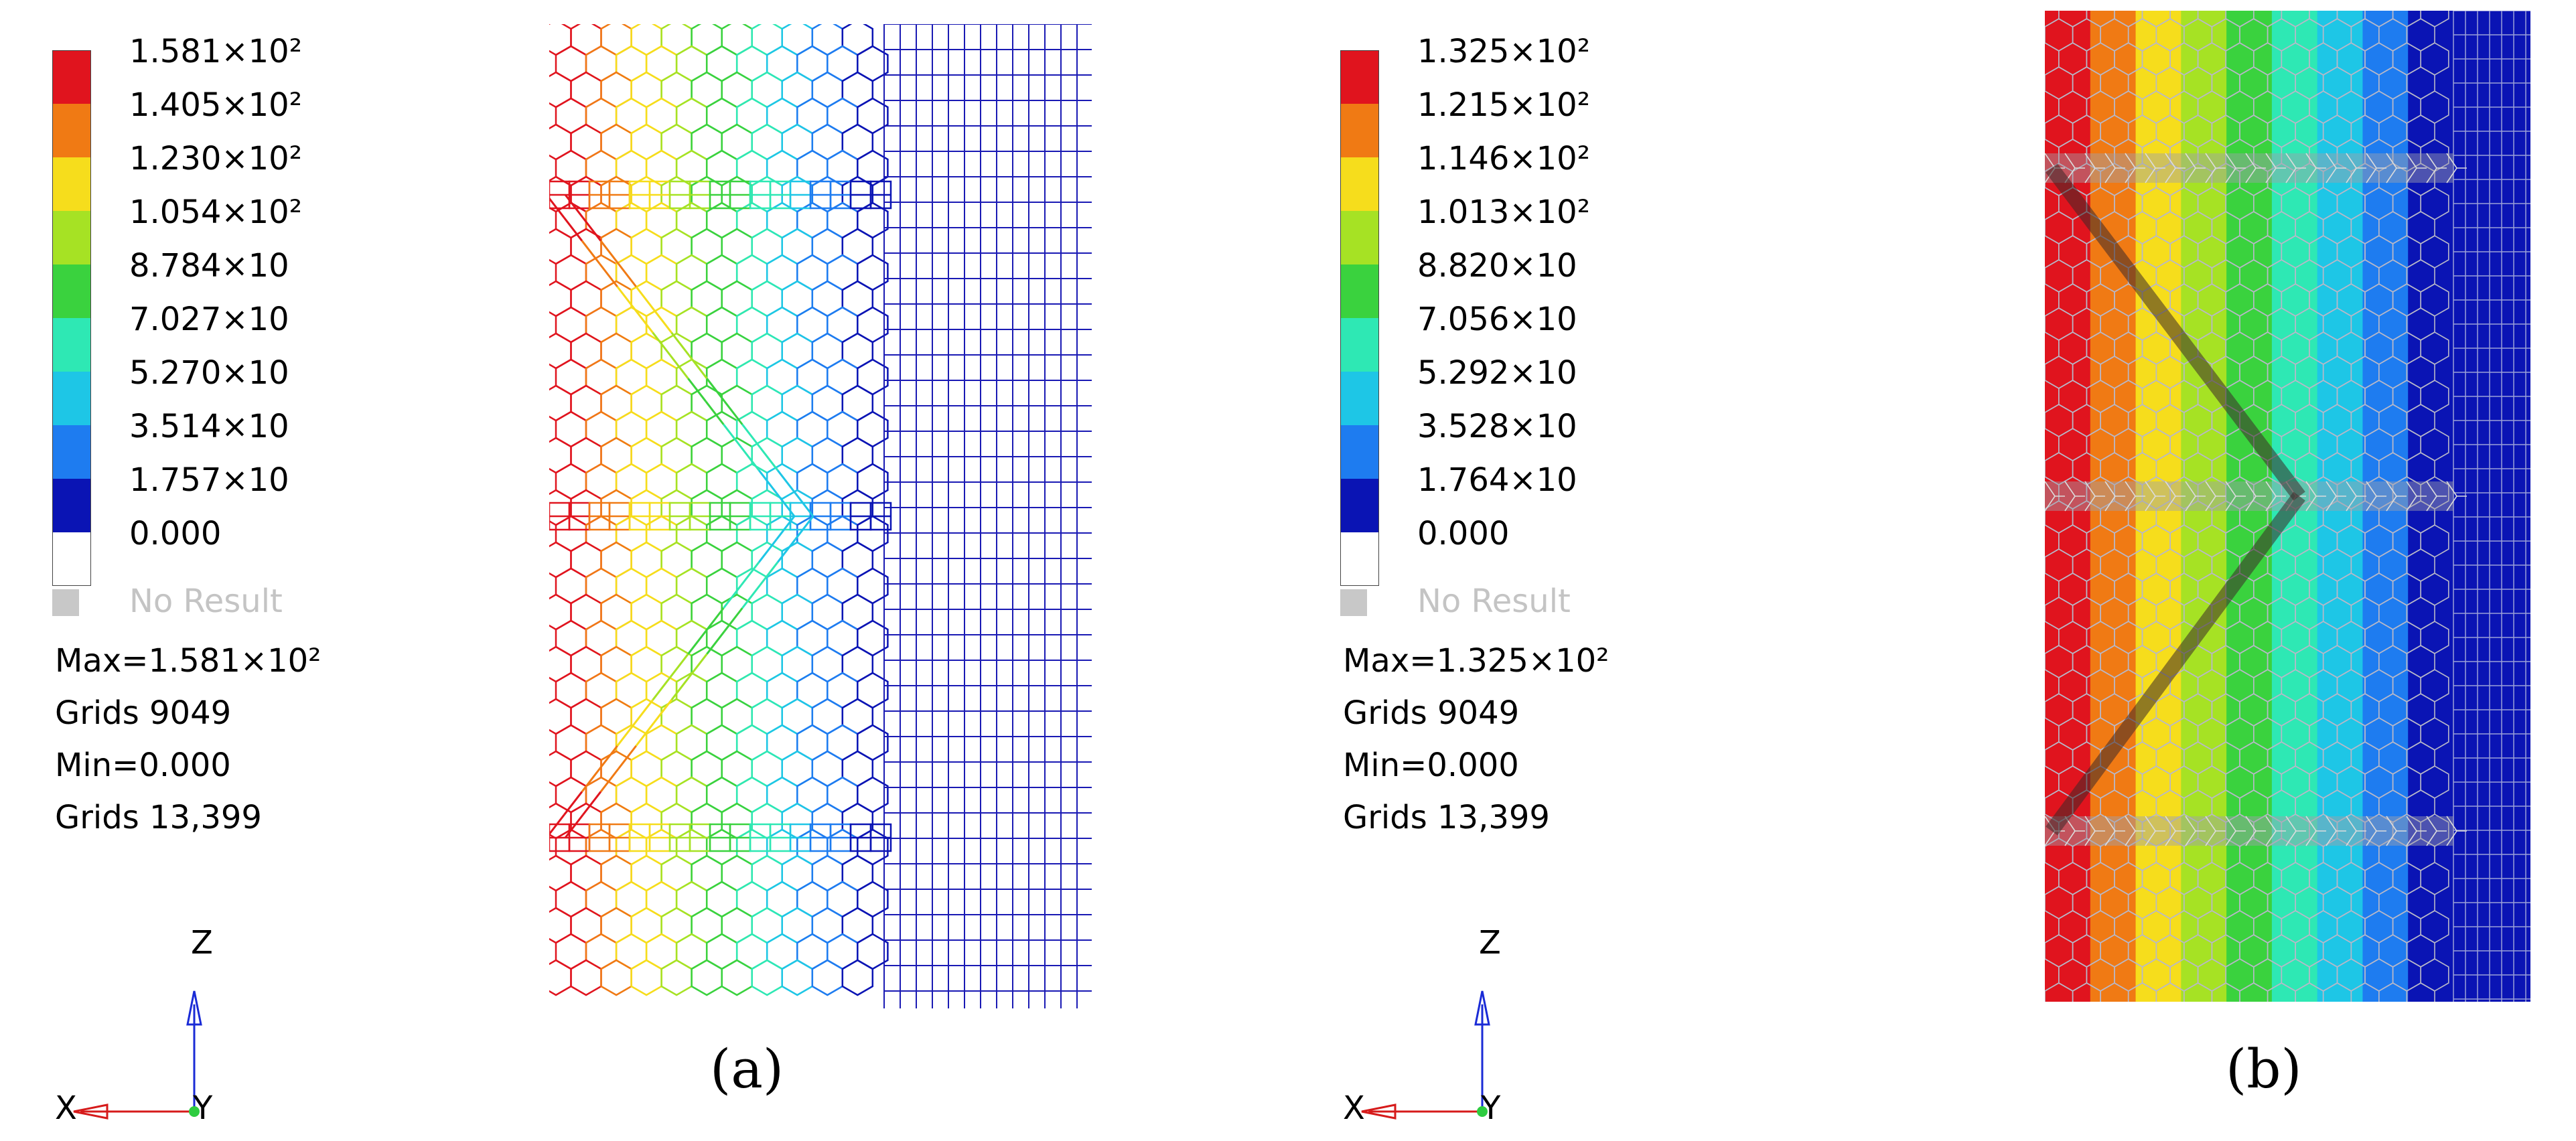 The image size is (2576, 1141). I want to click on legend-tick-label: 5.292×10, so click(1497, 373).